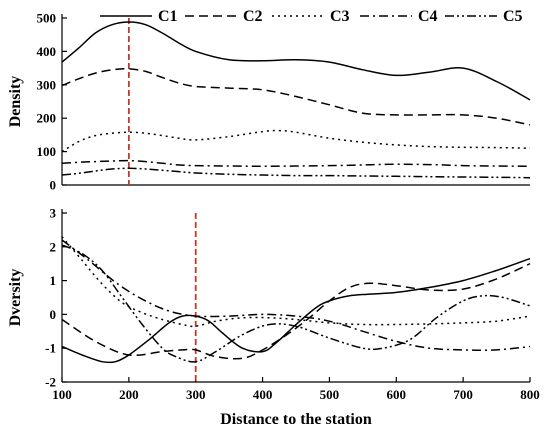 This screenshot has width=550, height=447. I want to click on diversity-x-tick-label: 800, so click(530, 394).